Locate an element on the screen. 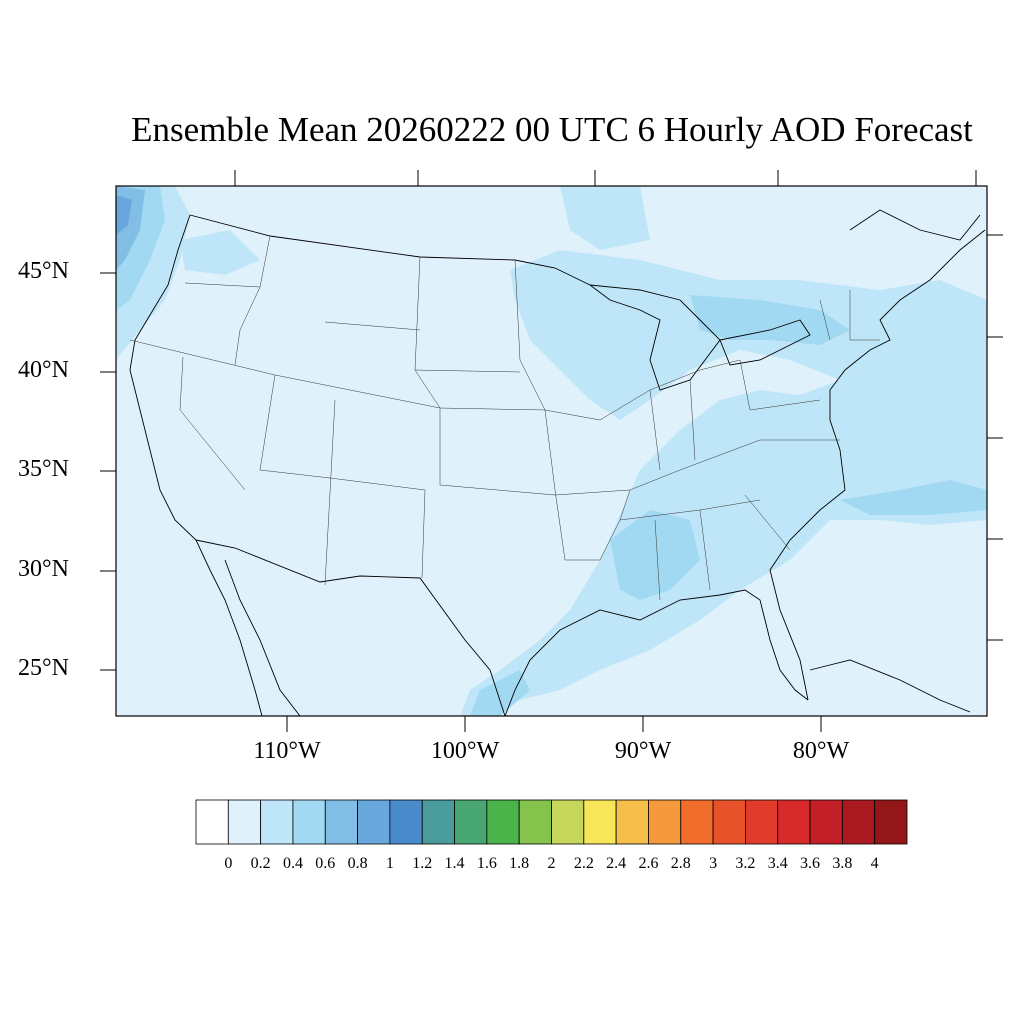 The width and height of the screenshot is (1024, 1024). colorbar-tick-label: 0.2 is located at coordinates (260, 863).